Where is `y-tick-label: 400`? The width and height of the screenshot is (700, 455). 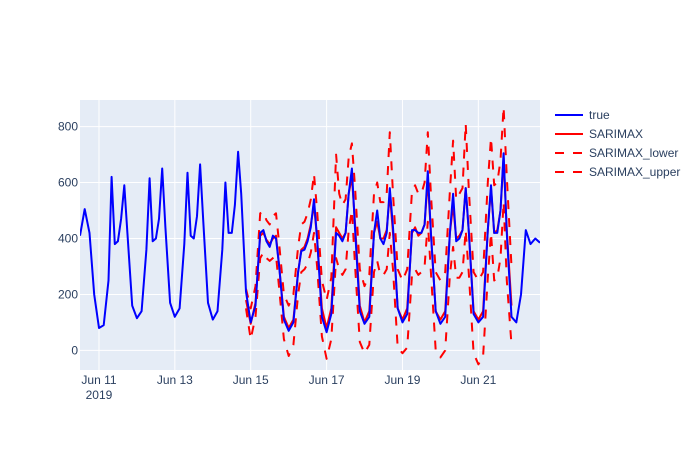
y-tick-label: 400 is located at coordinates (68, 238).